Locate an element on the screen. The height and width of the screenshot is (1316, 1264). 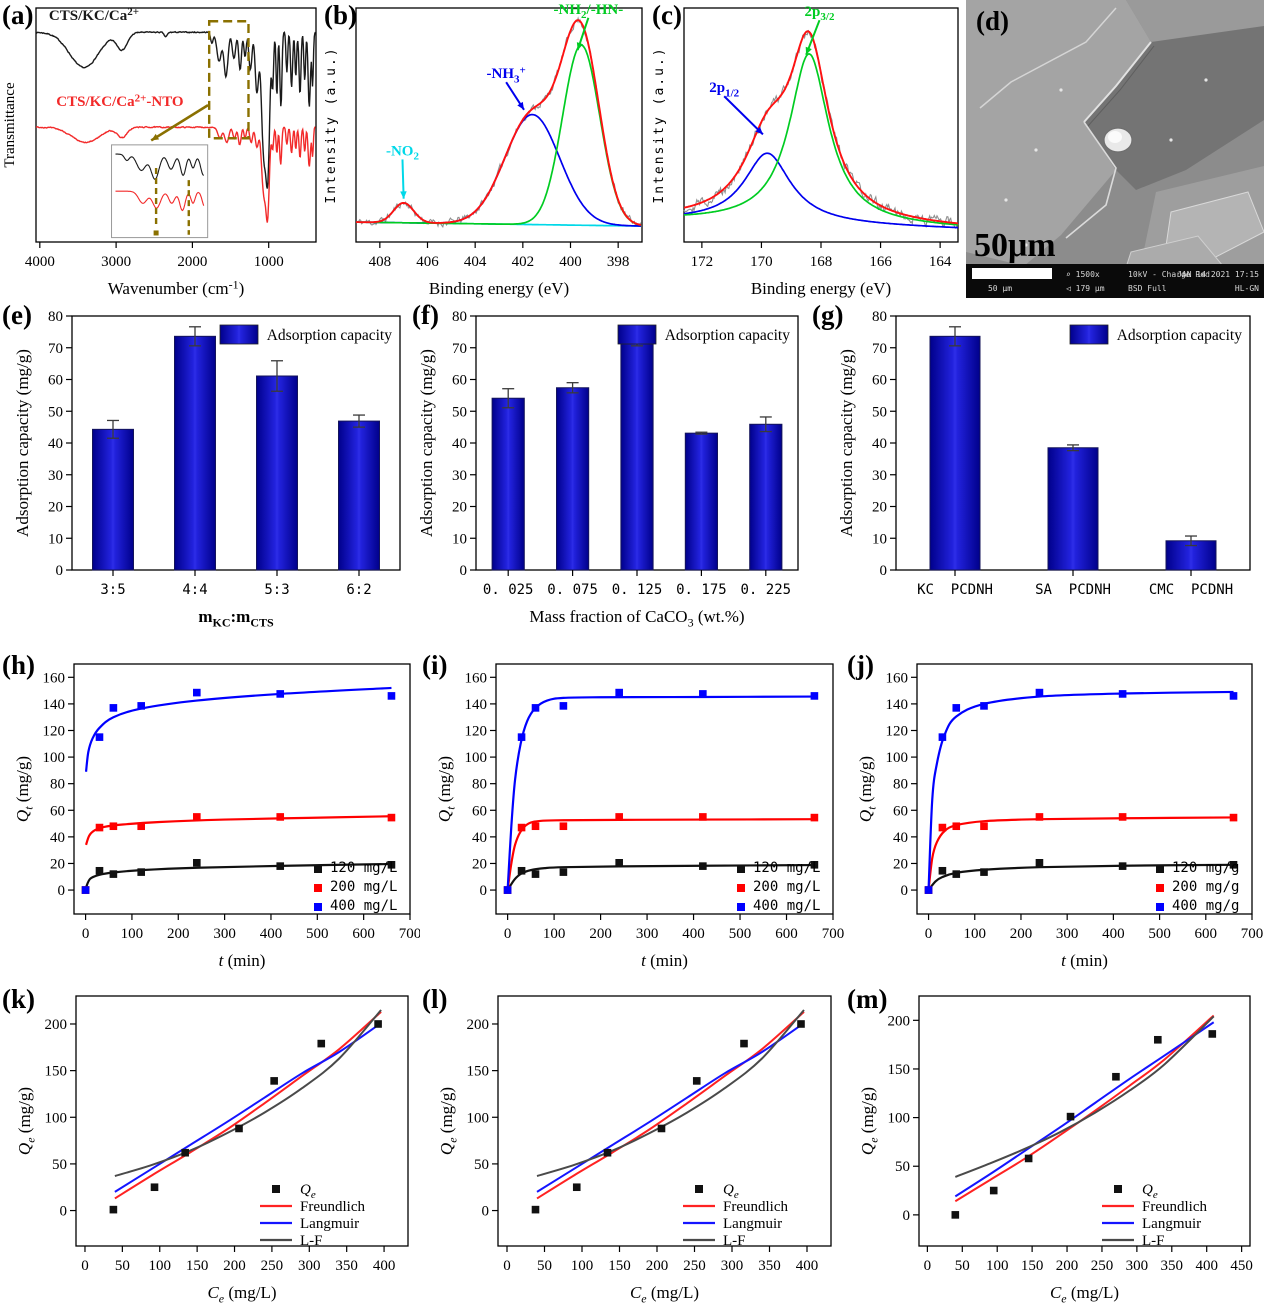
svg-text: 160 is located at coordinates (897, 678).